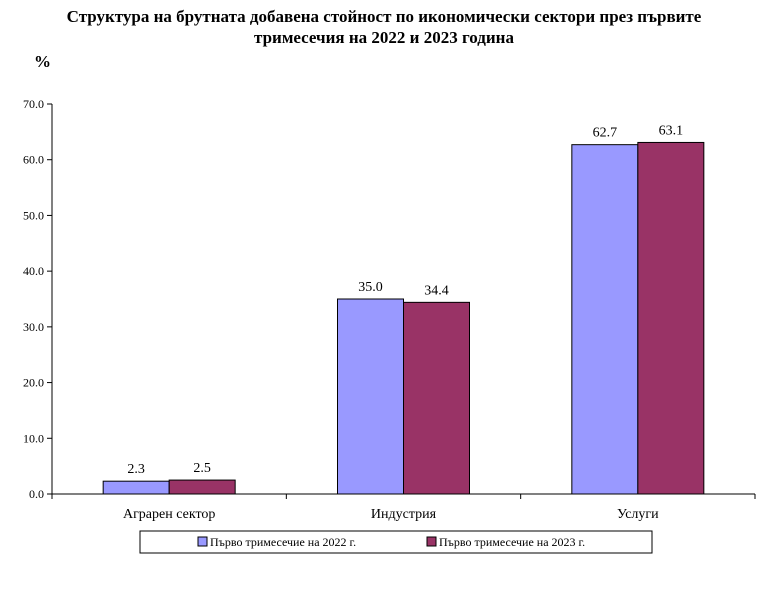 The height and width of the screenshot is (594, 768). Describe the element at coordinates (33, 438) in the screenshot. I see `y-tick-label: 10.0` at that location.